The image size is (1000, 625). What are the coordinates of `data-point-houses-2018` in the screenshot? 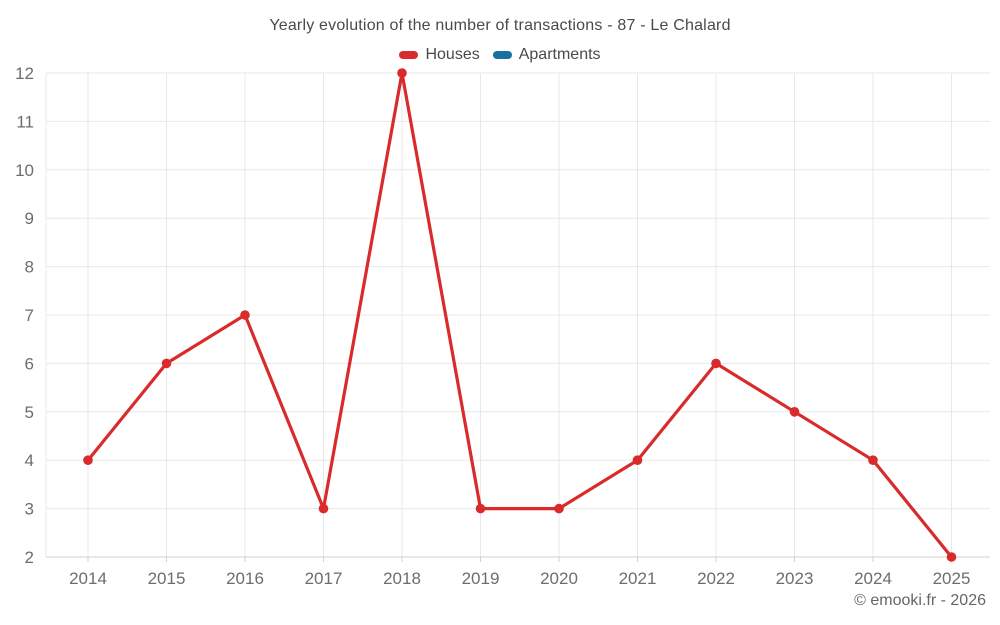 It's located at (402, 73).